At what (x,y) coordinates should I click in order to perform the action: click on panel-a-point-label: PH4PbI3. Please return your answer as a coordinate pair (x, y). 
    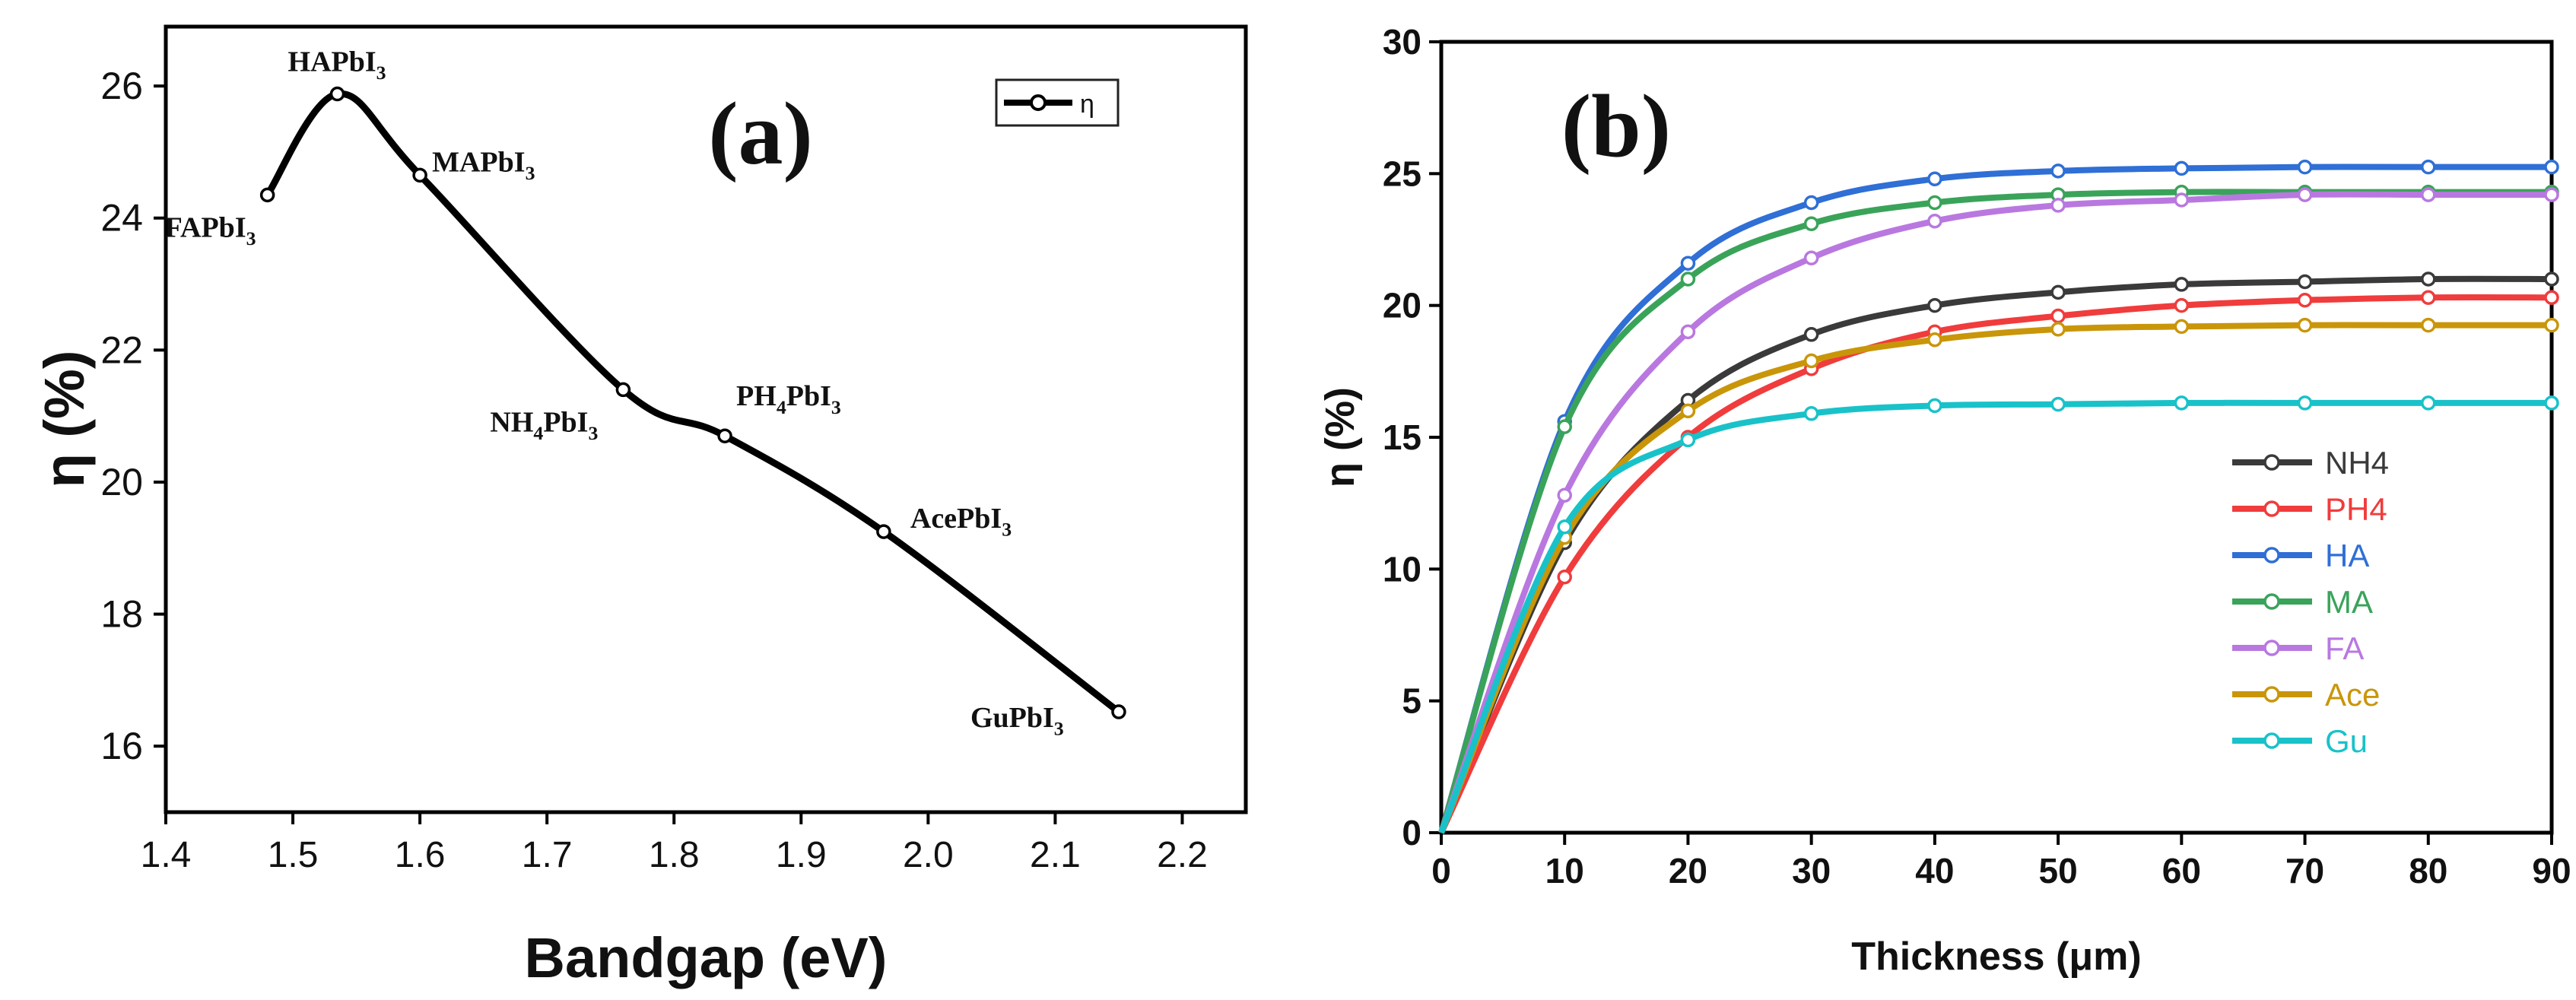
    Looking at the image, I should click on (788, 399).